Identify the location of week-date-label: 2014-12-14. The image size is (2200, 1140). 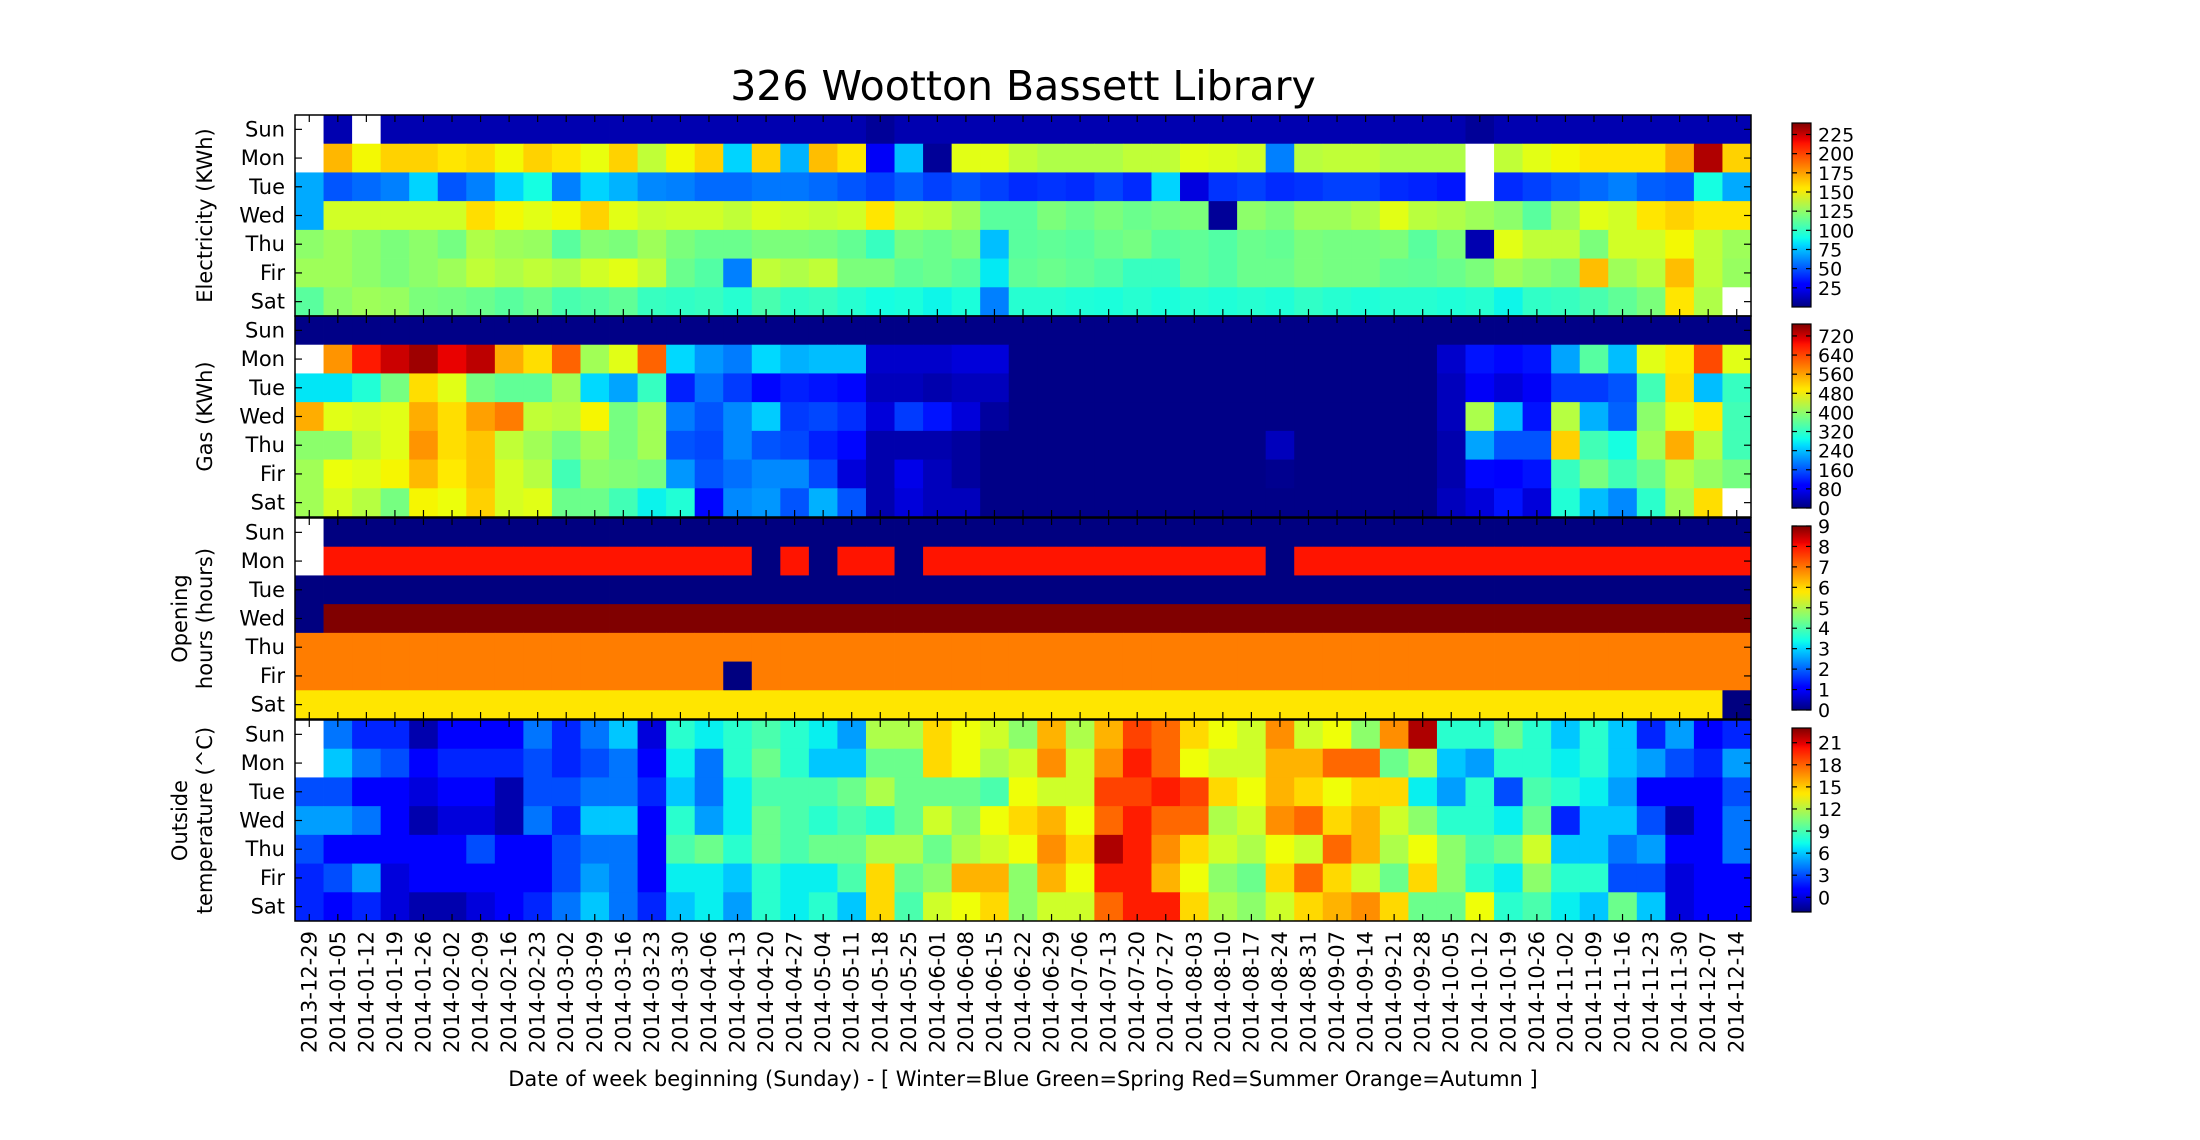
(1737, 992).